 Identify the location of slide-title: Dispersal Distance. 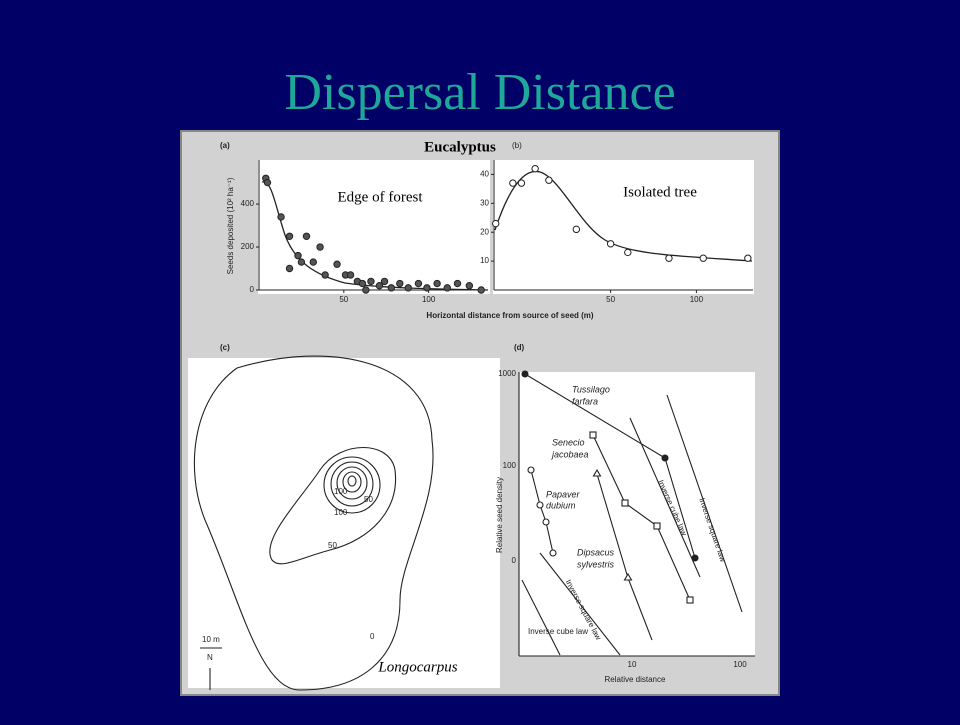
(479, 92).